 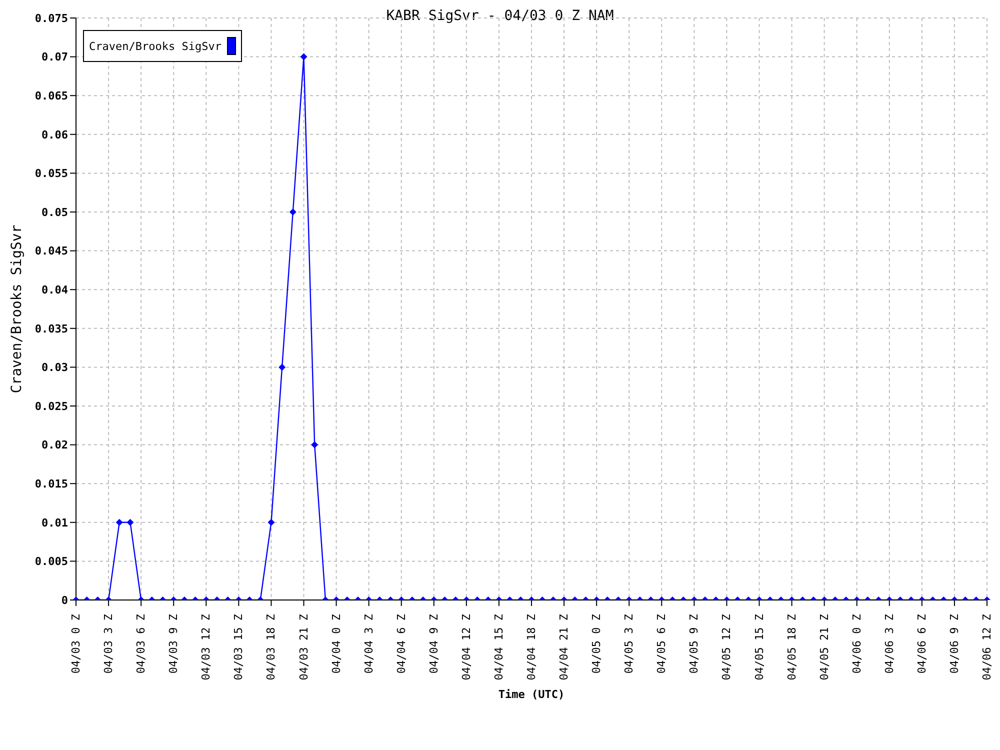 What do you see at coordinates (76, 644) in the screenshot?
I see `x-tick-label: 04/03 0 Z` at bounding box center [76, 644].